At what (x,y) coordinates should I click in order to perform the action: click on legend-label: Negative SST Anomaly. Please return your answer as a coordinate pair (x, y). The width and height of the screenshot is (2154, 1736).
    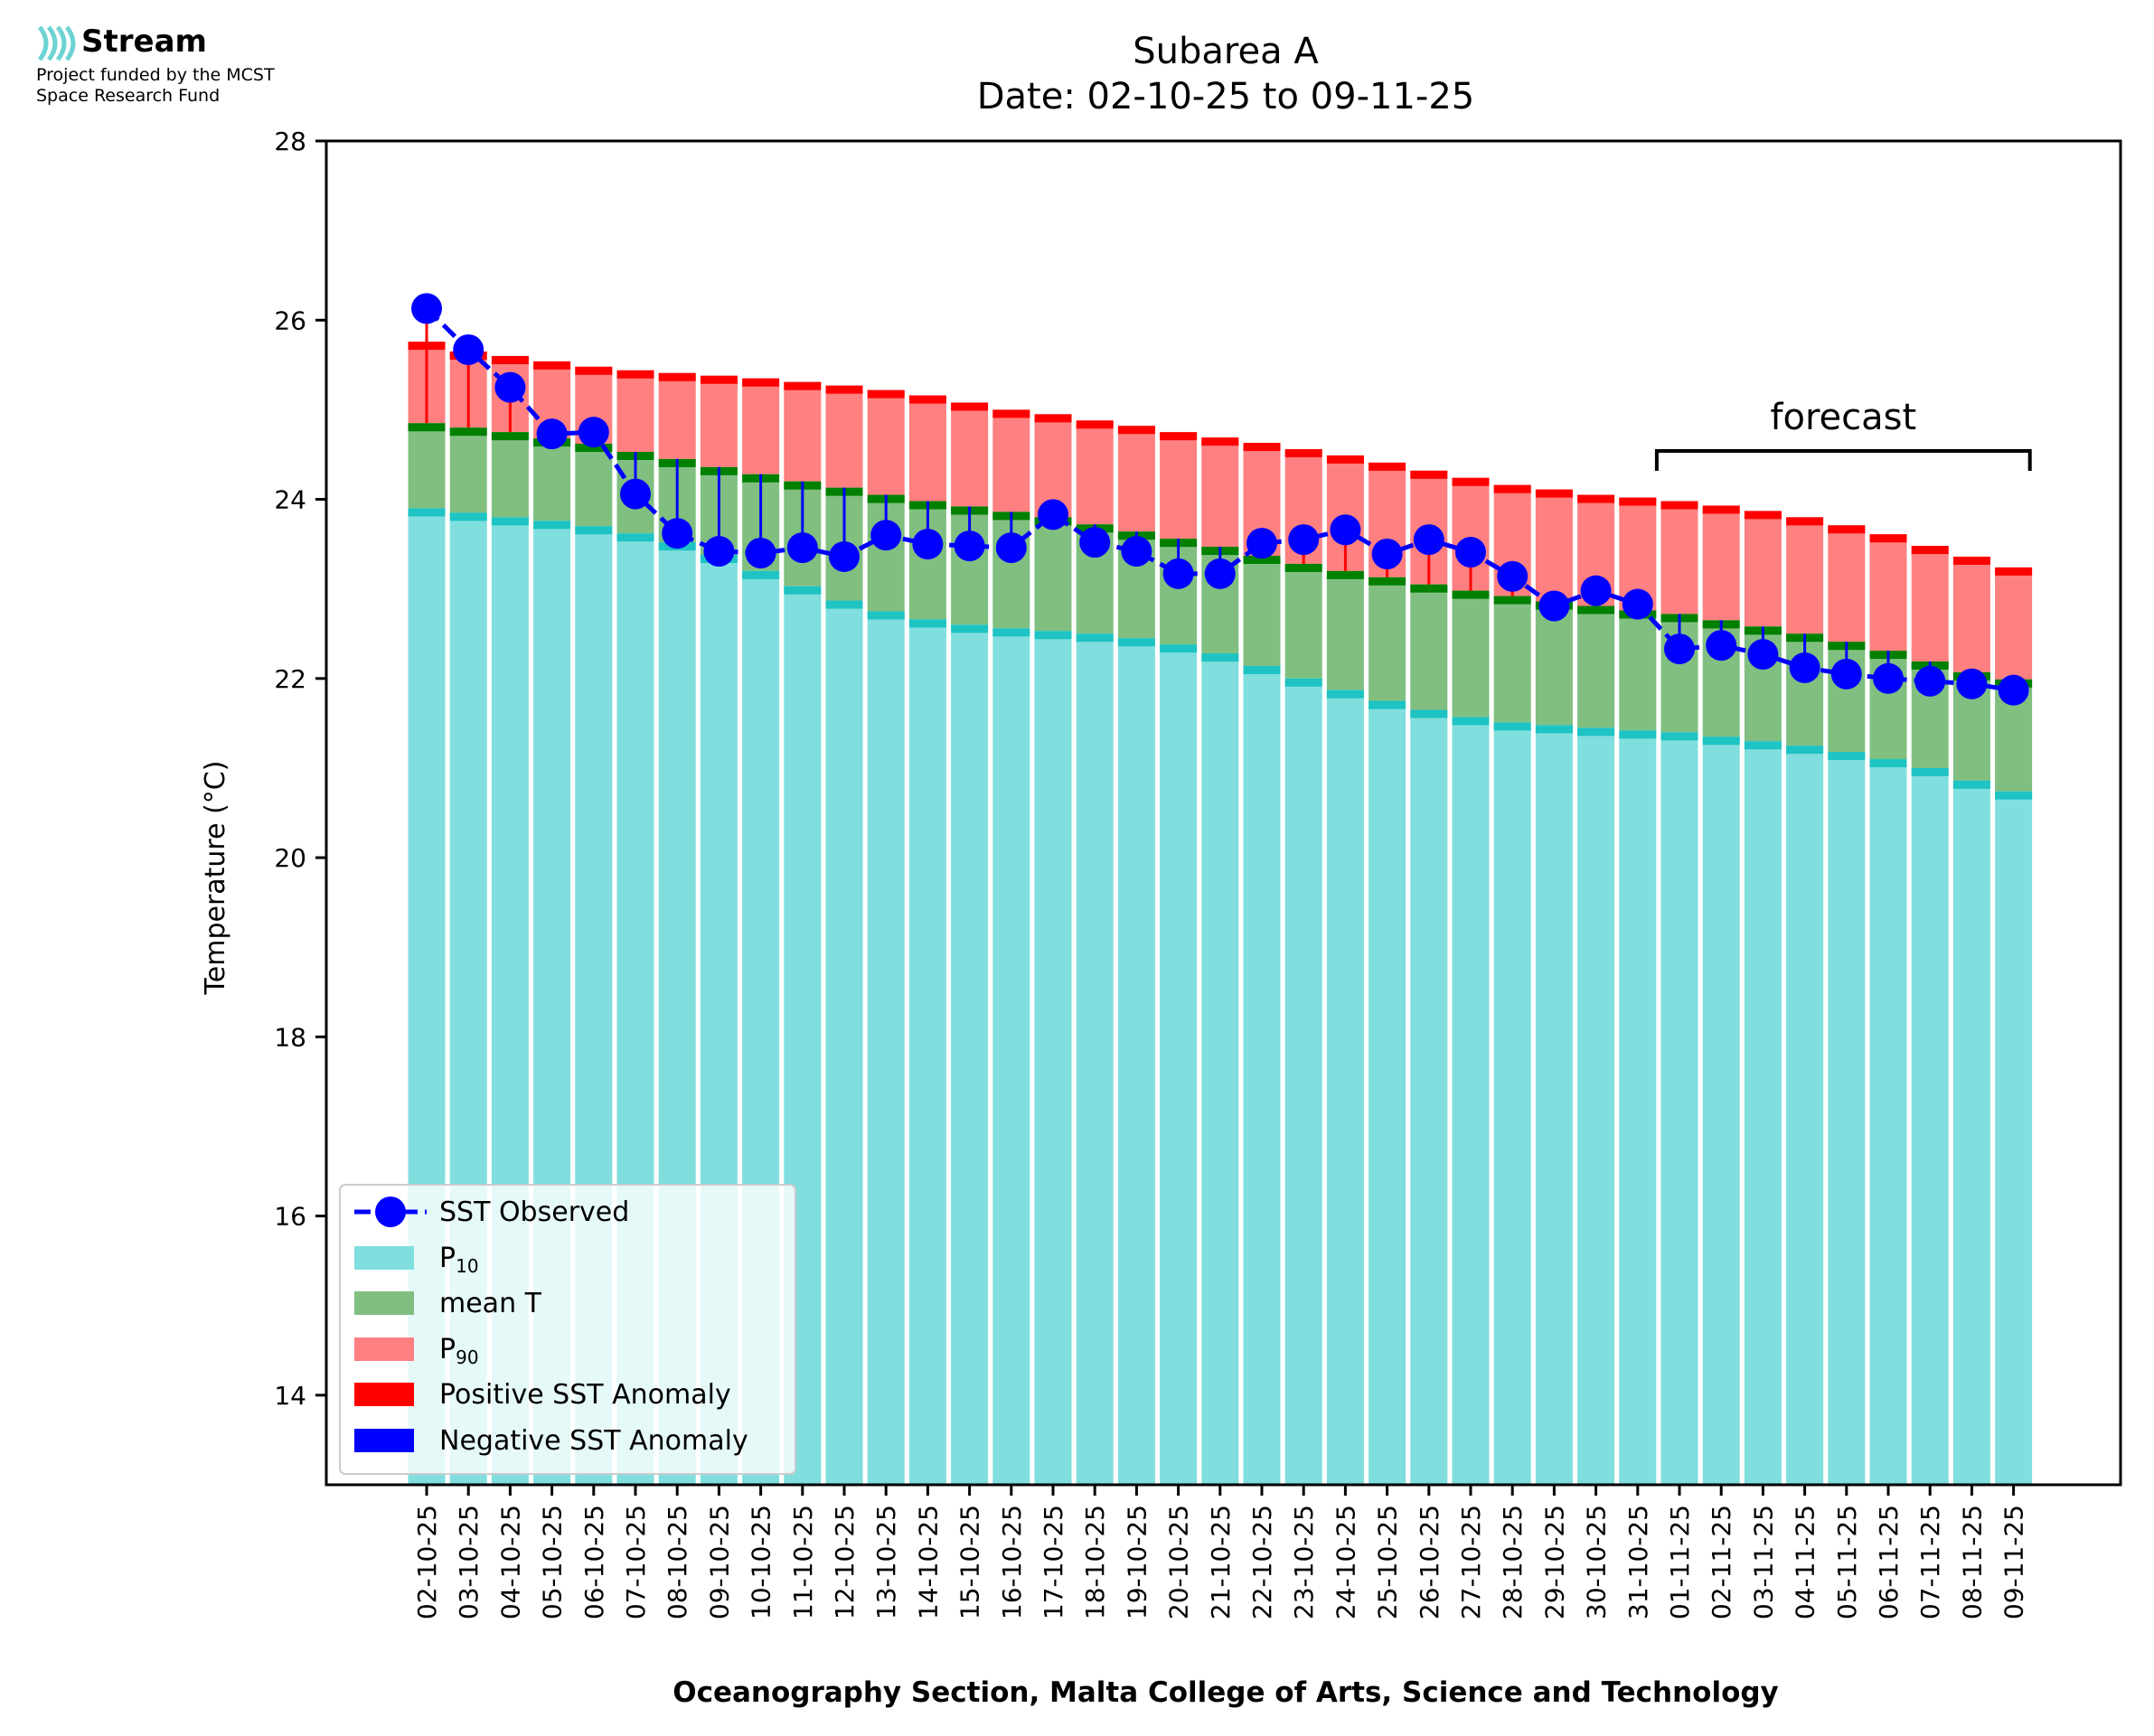
    Looking at the image, I should click on (593, 1441).